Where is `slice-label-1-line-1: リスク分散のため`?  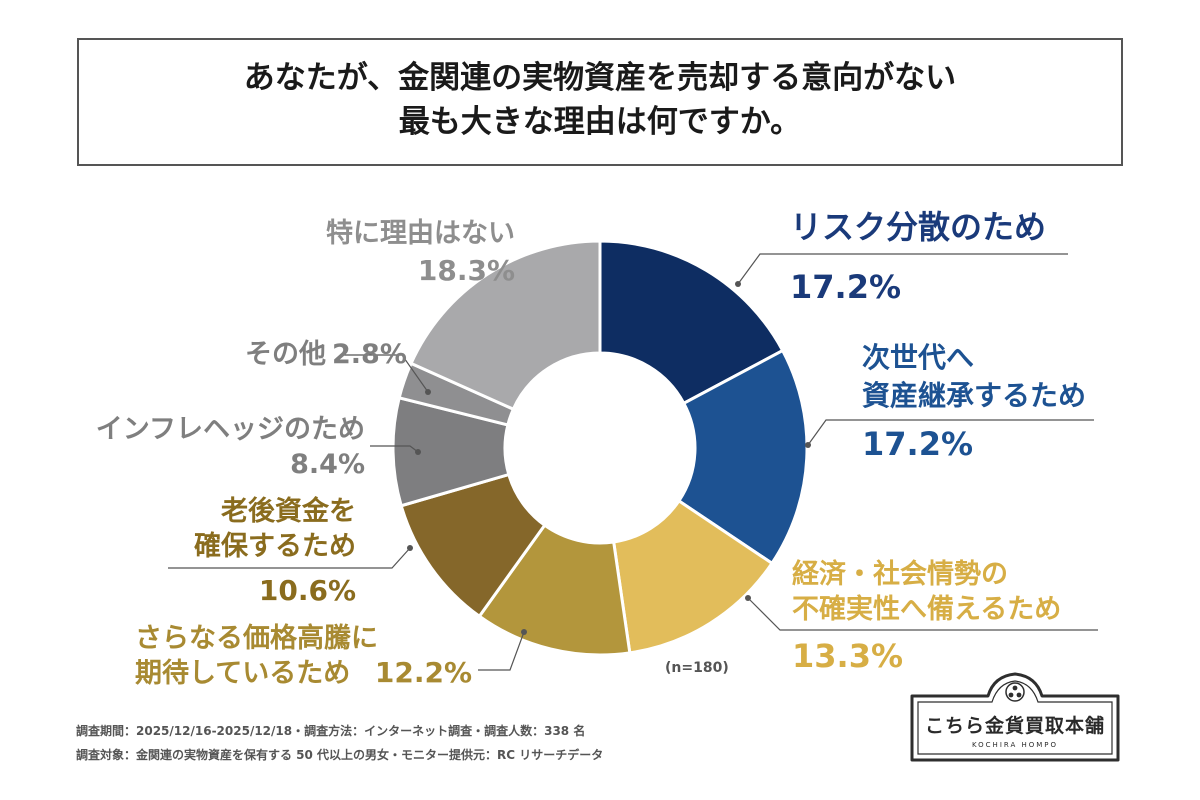 slice-label-1-line-1: リスク分散のため is located at coordinates (918, 227).